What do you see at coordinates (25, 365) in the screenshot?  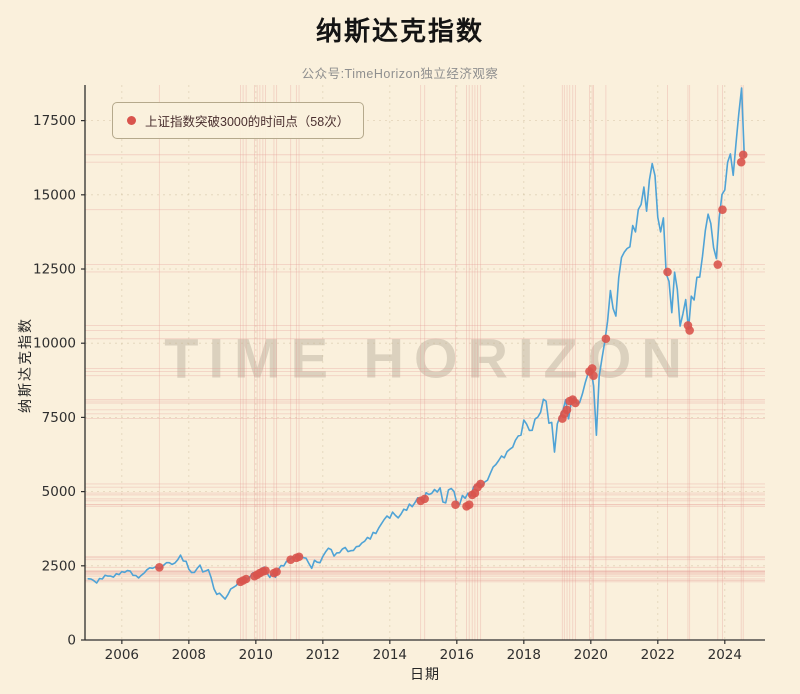 I see `y-axis-label: 纳斯达克指数` at bounding box center [25, 365].